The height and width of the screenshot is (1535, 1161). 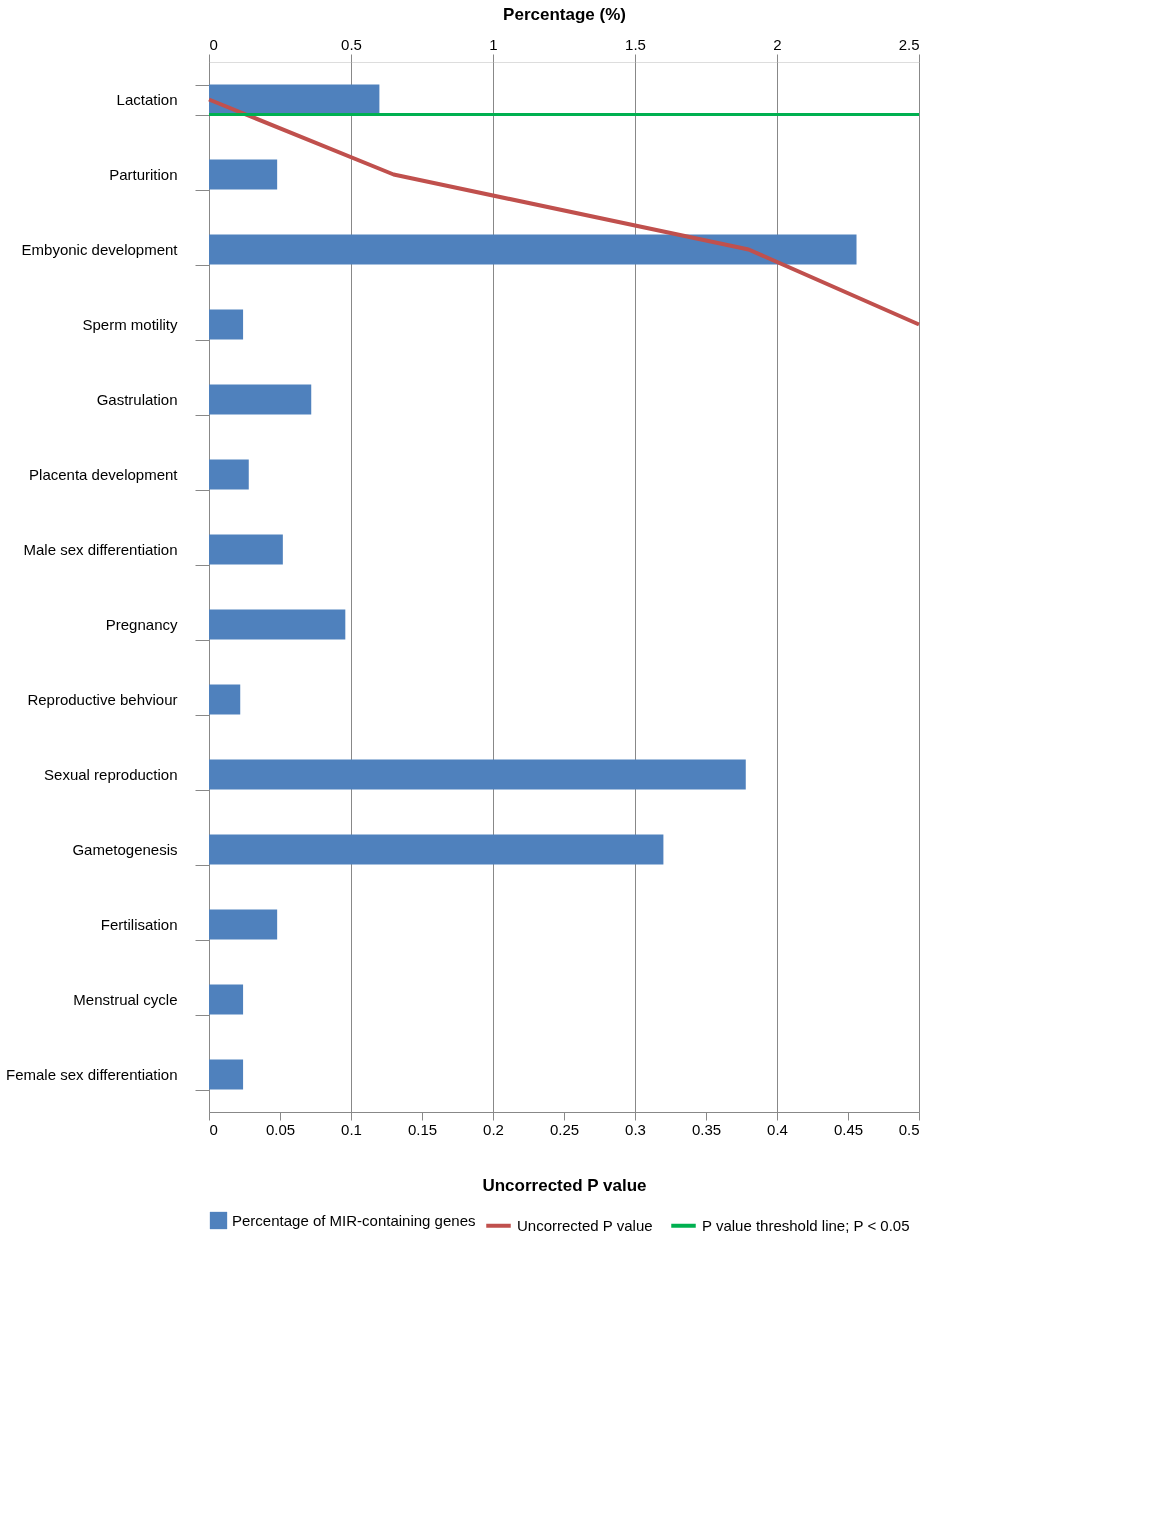 I want to click on x-tick-label: 1.5, so click(x=635, y=44).